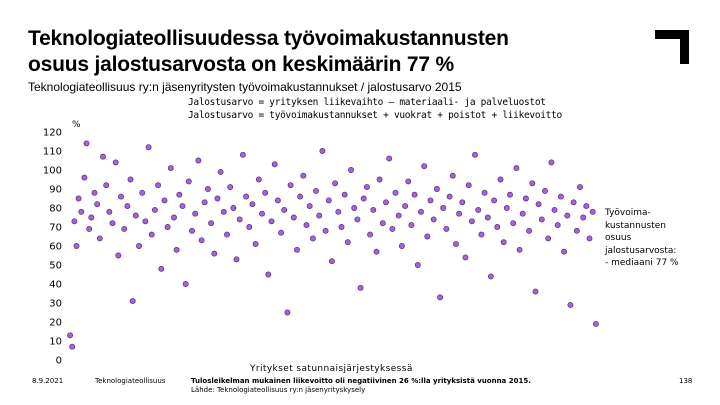 The height and width of the screenshot is (405, 720). I want to click on y-tick-label: 0, so click(59, 361).